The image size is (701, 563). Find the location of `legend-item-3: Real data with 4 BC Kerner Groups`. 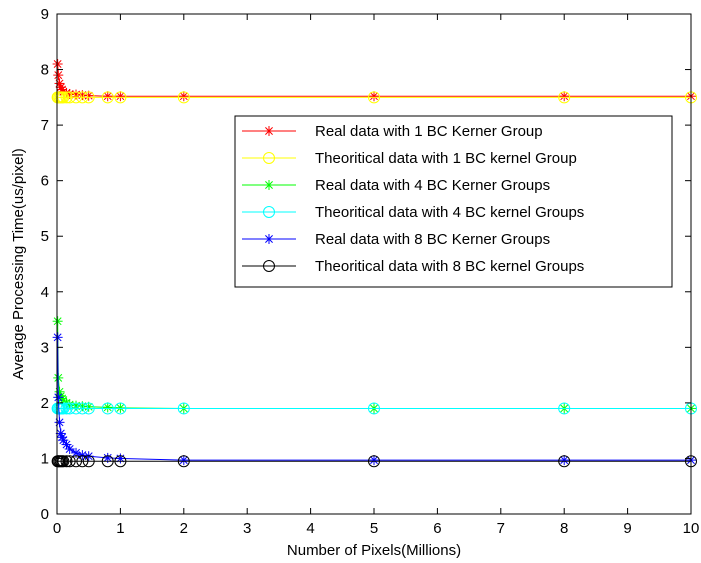

legend-item-3: Real data with 4 BC Kerner Groups is located at coordinates (396, 185).